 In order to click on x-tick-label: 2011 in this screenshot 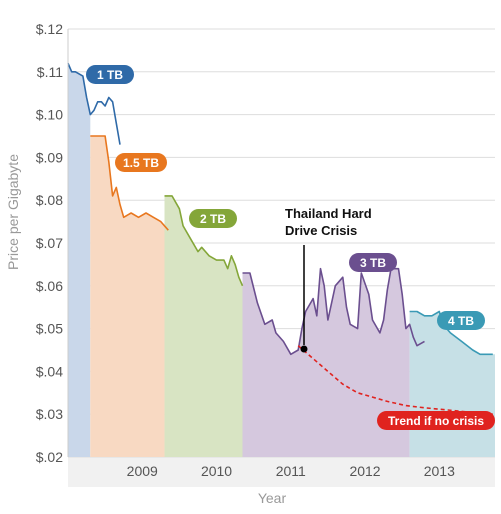, I will do `click(291, 471)`.